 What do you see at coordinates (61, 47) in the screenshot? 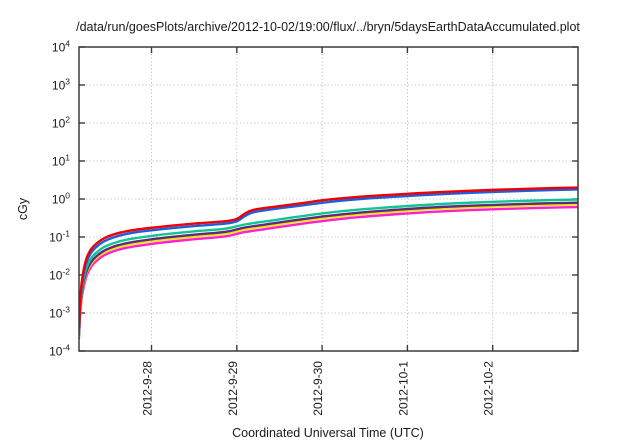
I see `y-tick-label: 10⁴` at bounding box center [61, 47].